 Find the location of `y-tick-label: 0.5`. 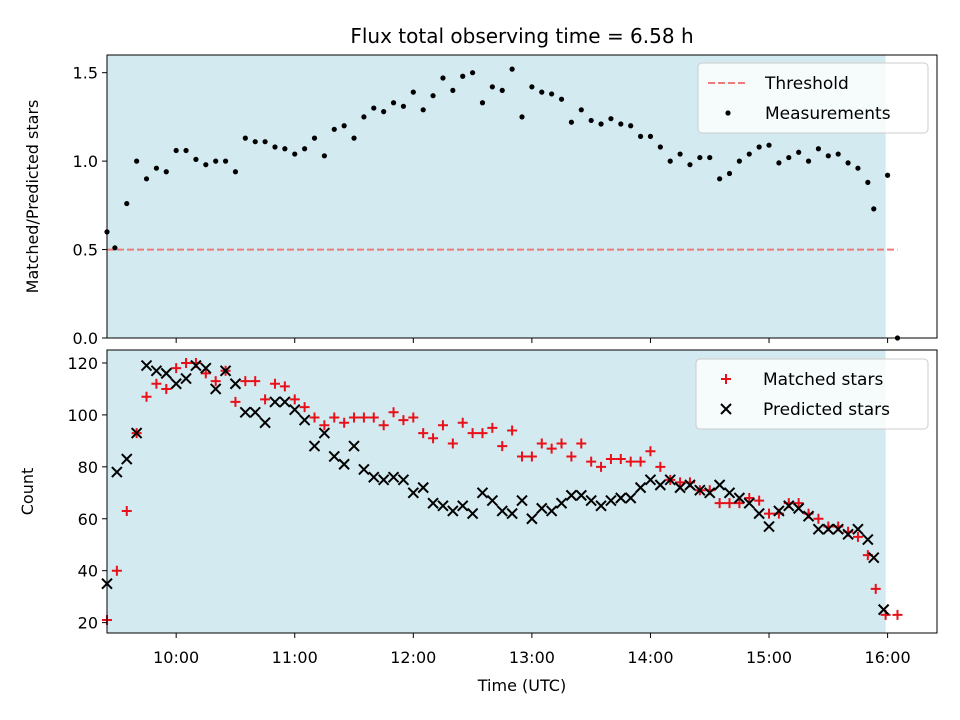

y-tick-label: 0.5 is located at coordinates (85, 250).